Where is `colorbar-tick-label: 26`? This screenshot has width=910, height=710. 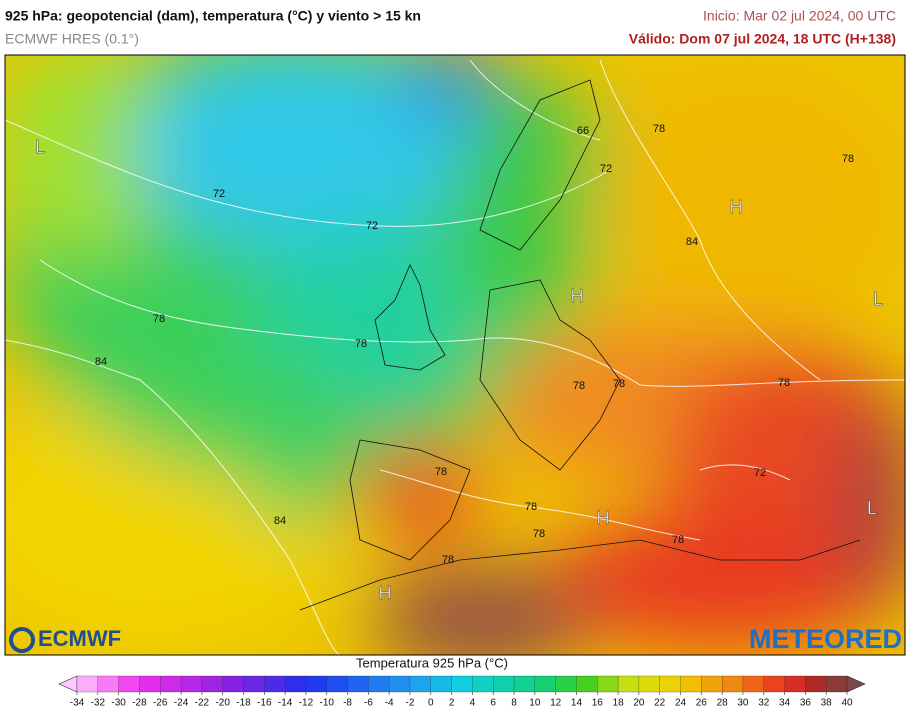
colorbar-tick-label: 26 is located at coordinates (702, 703).